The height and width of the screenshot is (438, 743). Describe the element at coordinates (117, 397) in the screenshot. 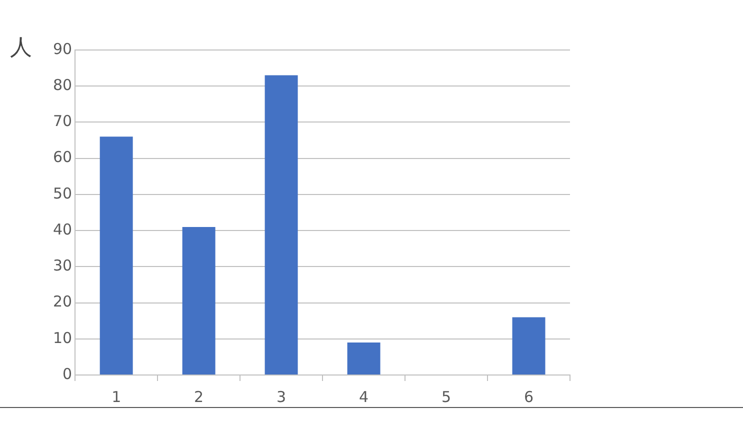

I see `x-tick-label: 1` at that location.